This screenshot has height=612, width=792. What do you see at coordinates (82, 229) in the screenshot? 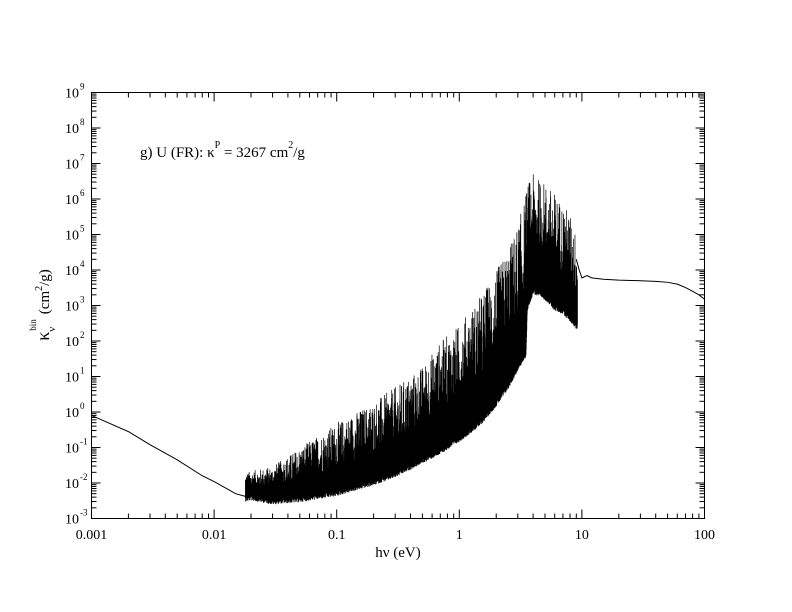
I see `y-tick-exponent: 5` at bounding box center [82, 229].